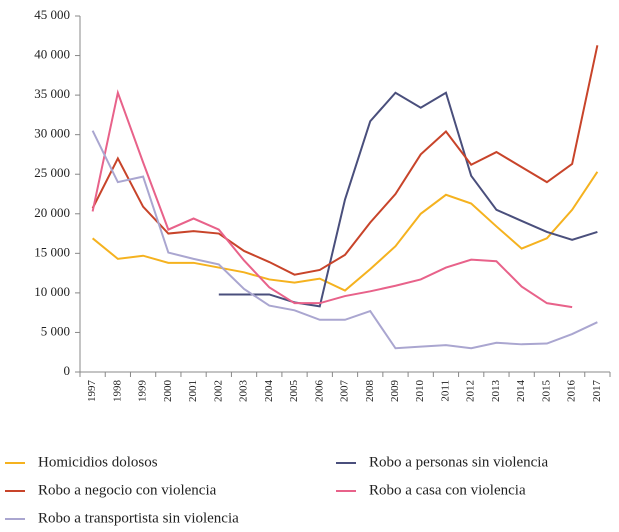 The height and width of the screenshot is (532, 619). What do you see at coordinates (269, 391) in the screenshot?
I see `x-tick-label: 2004` at bounding box center [269, 391].